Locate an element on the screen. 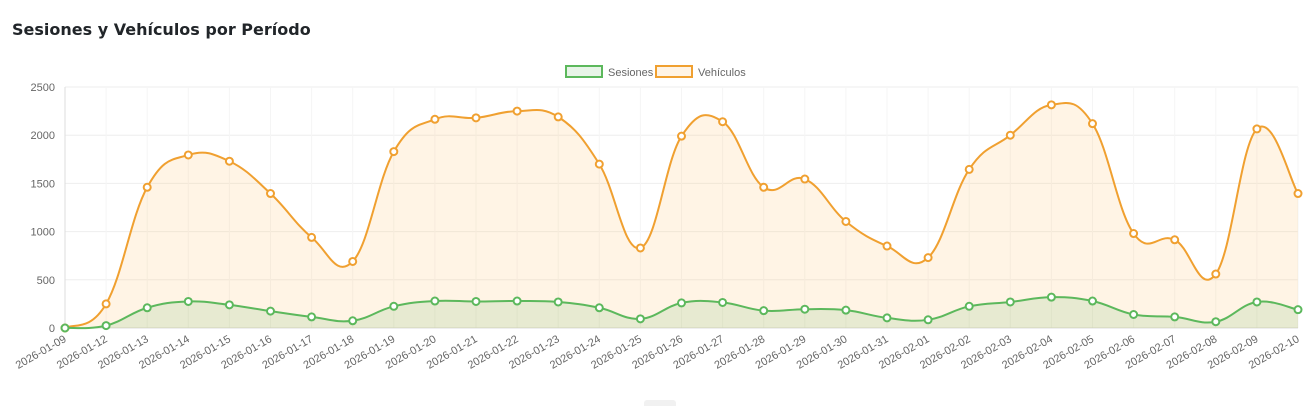 The height and width of the screenshot is (406, 1312). chart-legend: Sesiones Vehículos is located at coordinates (655, 72).